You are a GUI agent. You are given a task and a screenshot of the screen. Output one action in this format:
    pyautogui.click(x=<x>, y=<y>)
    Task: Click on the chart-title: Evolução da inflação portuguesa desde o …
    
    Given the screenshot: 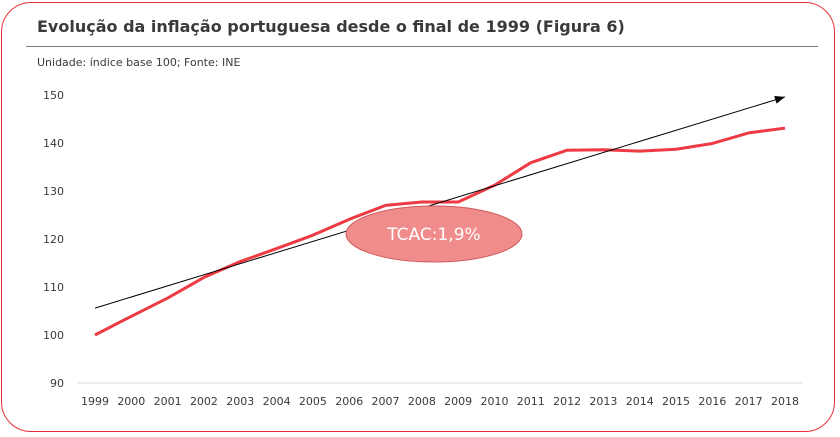 What is the action you would take?
    pyautogui.click(x=331, y=26)
    